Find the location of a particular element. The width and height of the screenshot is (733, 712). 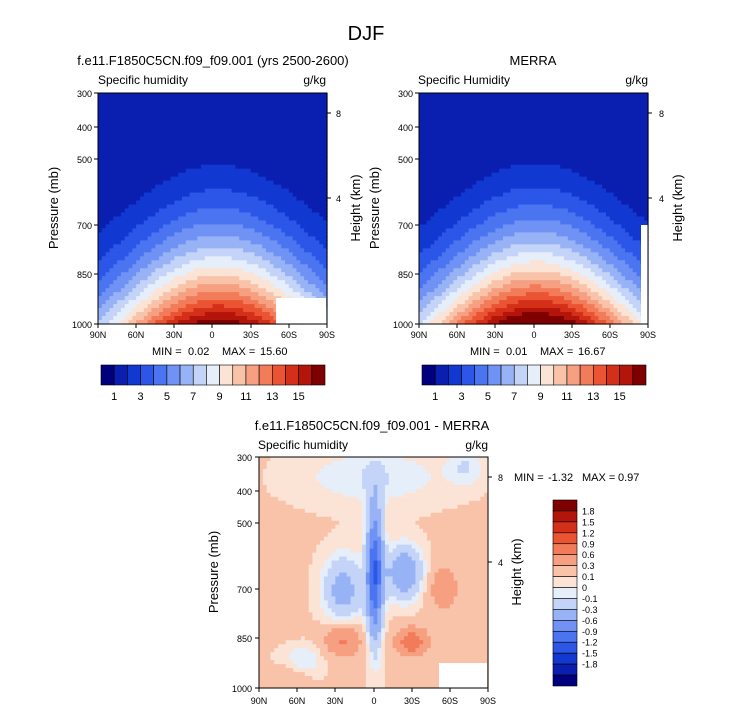

colorbar-tick-label: 0.3 is located at coordinates (588, 566).